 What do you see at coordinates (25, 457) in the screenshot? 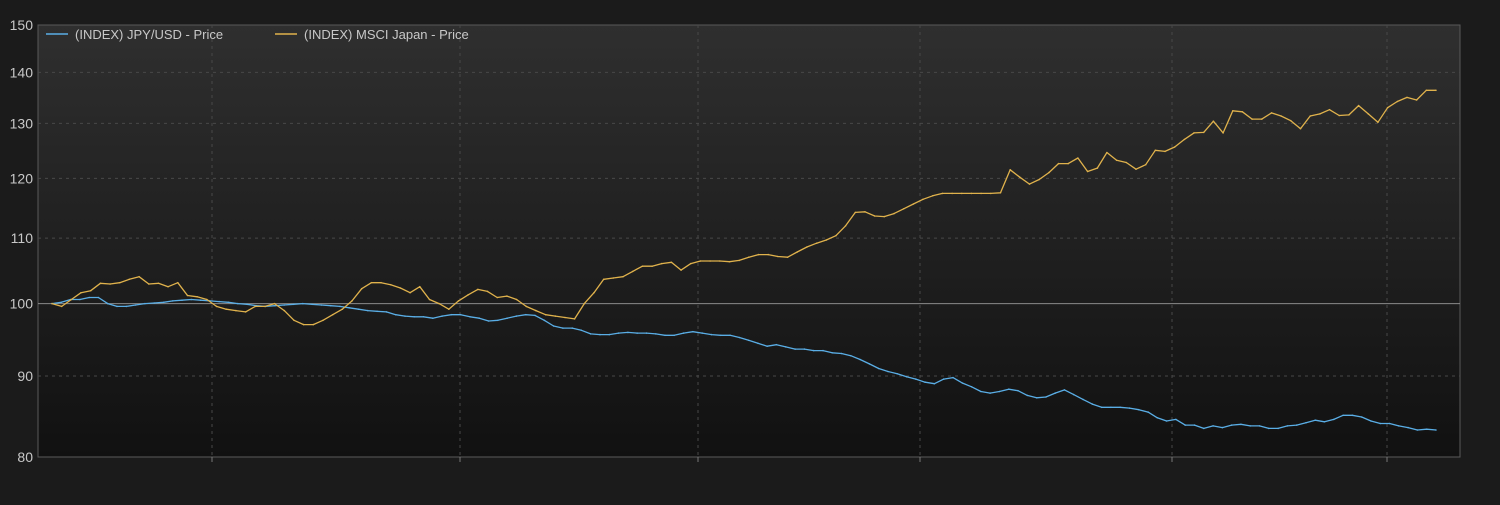
I see `y-tick-label: 80` at bounding box center [25, 457].